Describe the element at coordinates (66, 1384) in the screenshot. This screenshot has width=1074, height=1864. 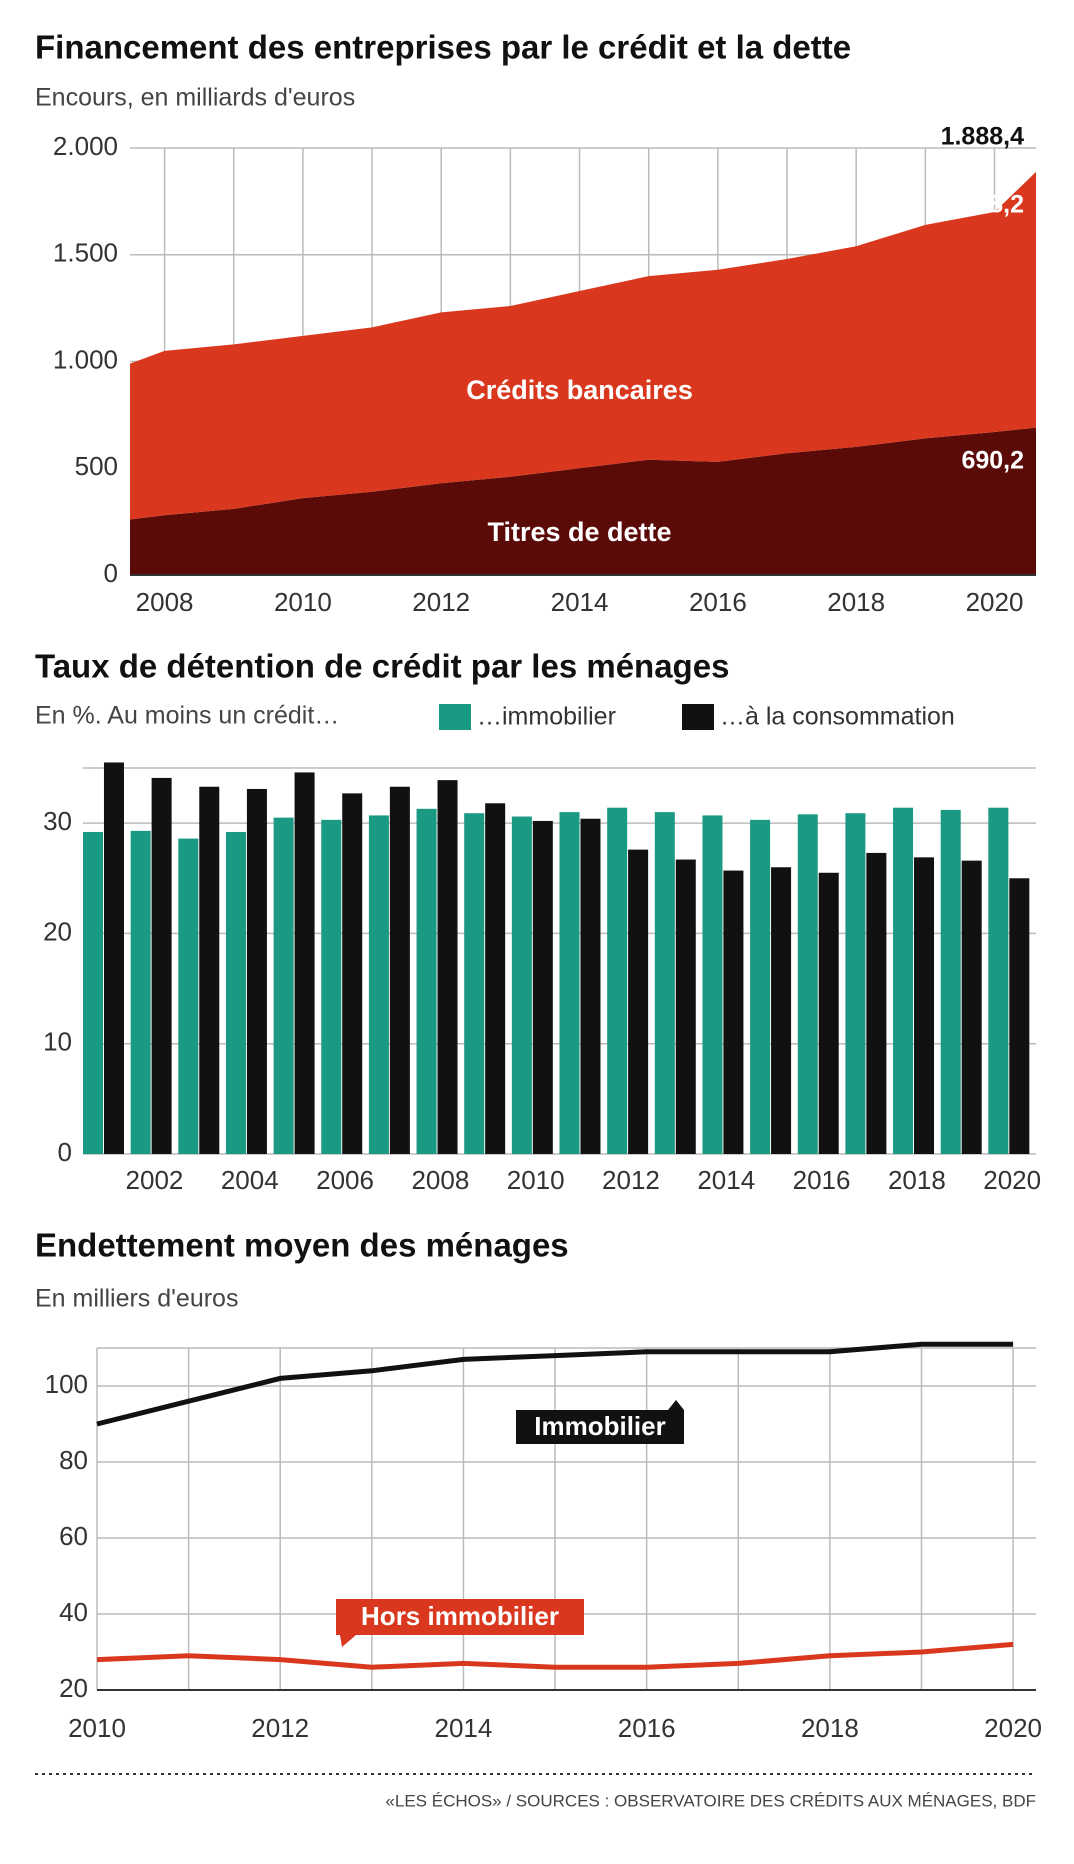
I see `y-tick-label: 100` at that location.